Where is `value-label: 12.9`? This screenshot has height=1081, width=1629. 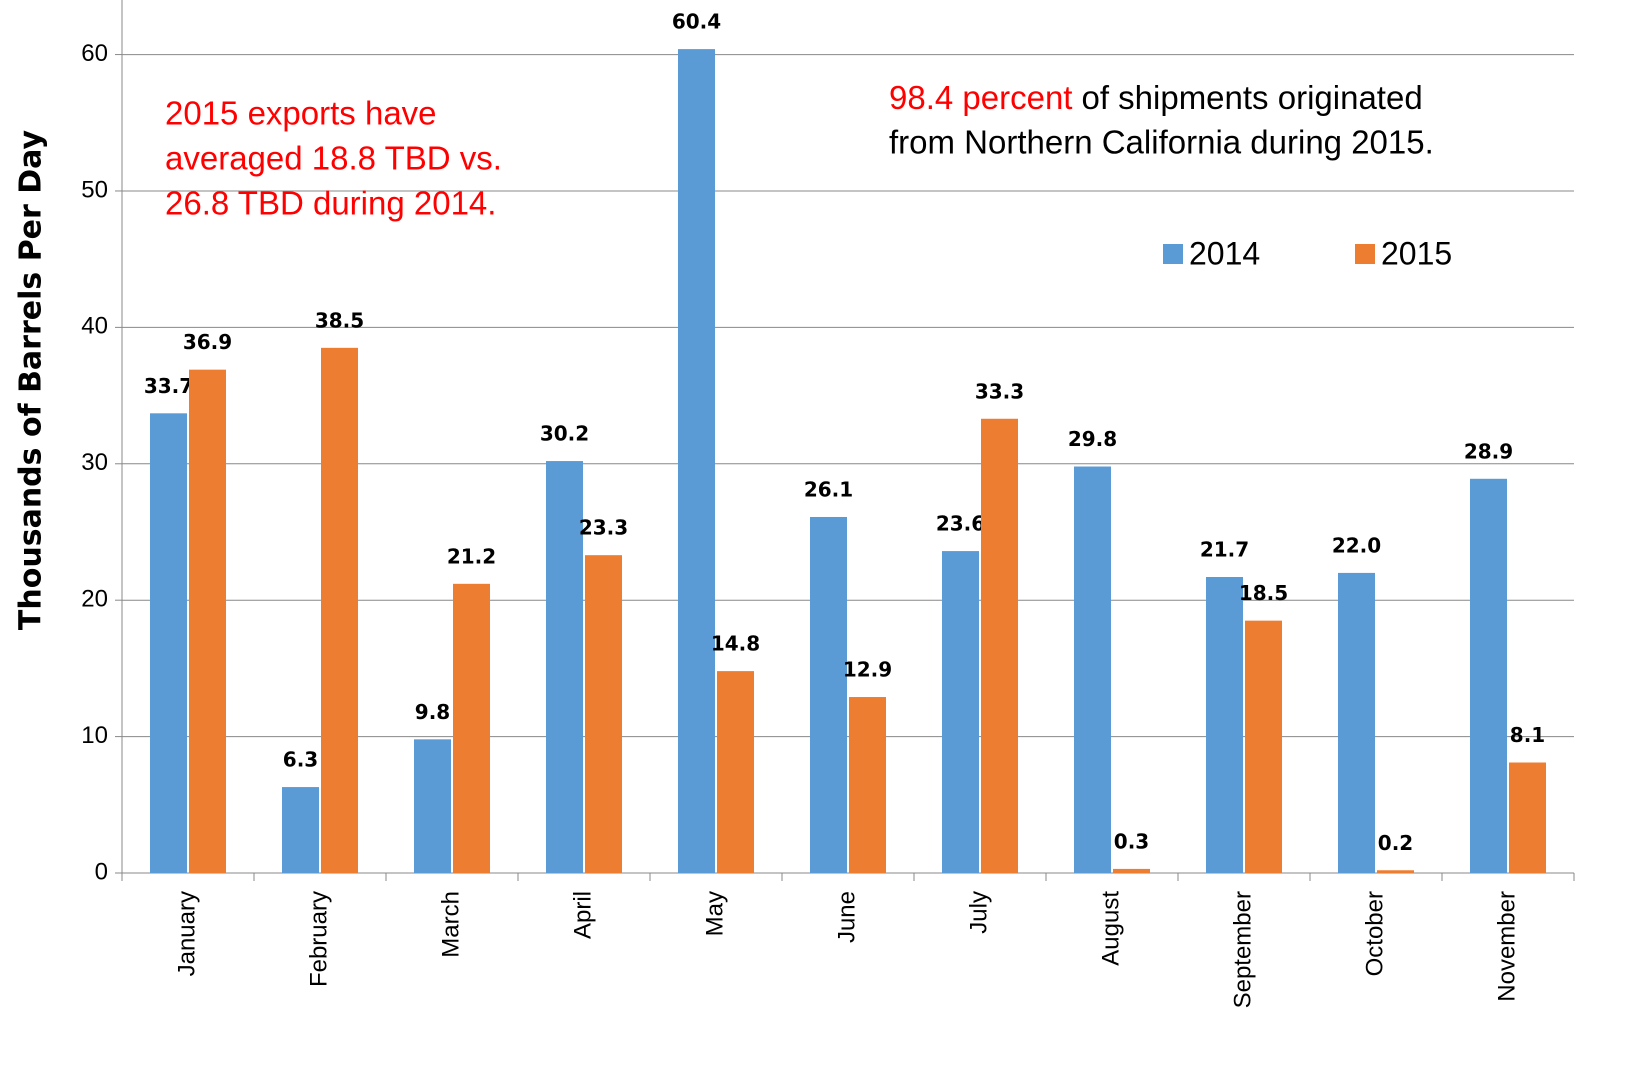 value-label: 12.9 is located at coordinates (867, 670).